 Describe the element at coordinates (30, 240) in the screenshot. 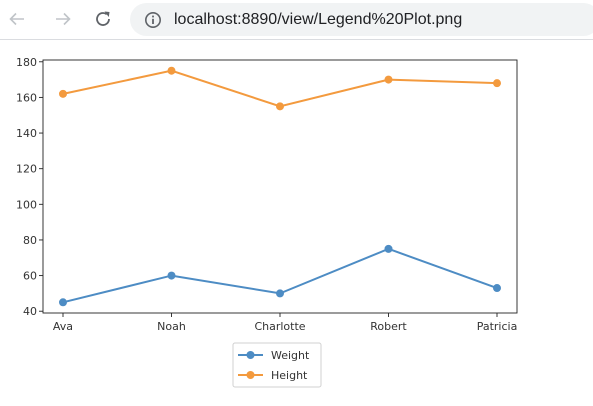

I see `y-tick-label: 80` at that location.